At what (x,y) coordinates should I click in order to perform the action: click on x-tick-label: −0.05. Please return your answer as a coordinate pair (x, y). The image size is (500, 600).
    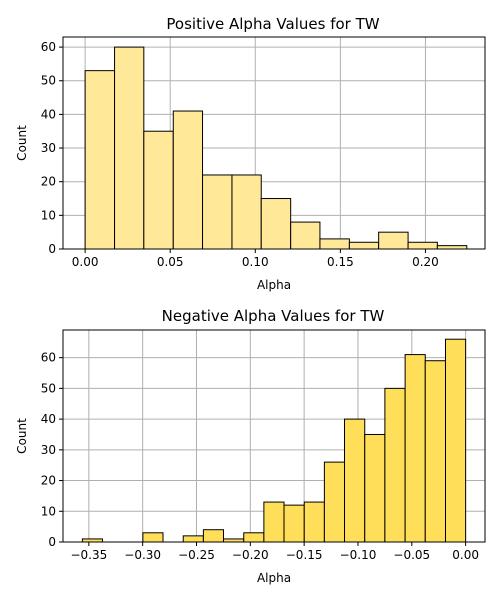
    Looking at the image, I should click on (411, 555).